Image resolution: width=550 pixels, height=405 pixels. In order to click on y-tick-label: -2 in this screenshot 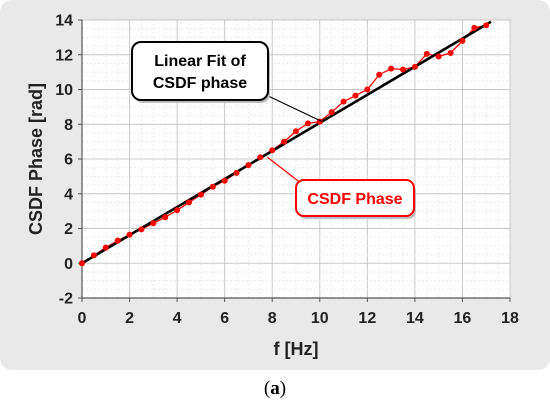, I will do `click(66, 299)`.